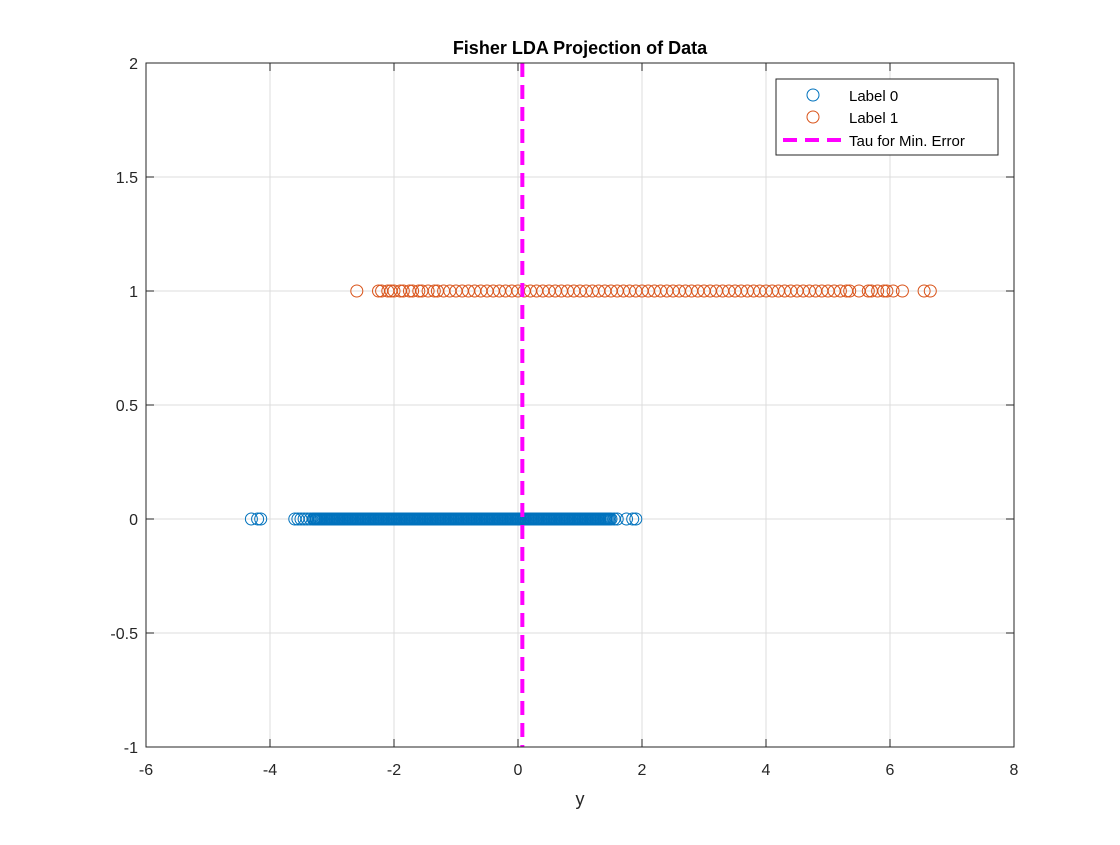 This screenshot has width=1120, height=845. I want to click on y-tick-label: -0.5, so click(124, 634).